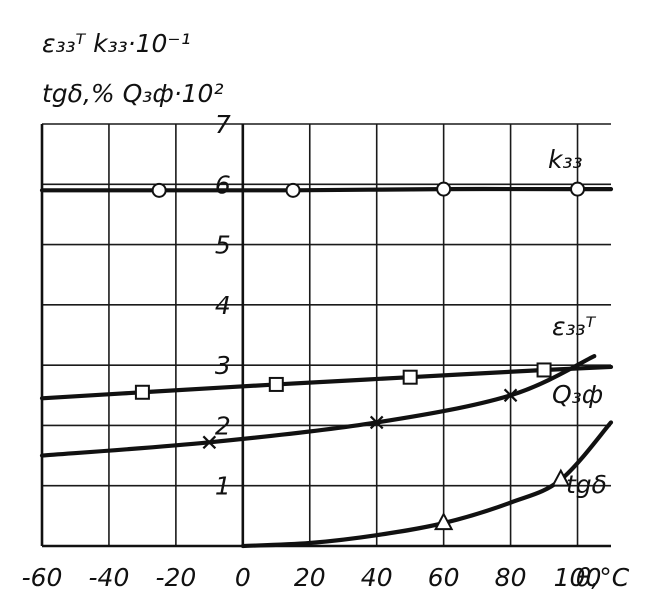 The height and width of the screenshot is (609, 659). What do you see at coordinates (42, 577) in the screenshot?
I see `x-tick-label-0: -60` at bounding box center [42, 577].